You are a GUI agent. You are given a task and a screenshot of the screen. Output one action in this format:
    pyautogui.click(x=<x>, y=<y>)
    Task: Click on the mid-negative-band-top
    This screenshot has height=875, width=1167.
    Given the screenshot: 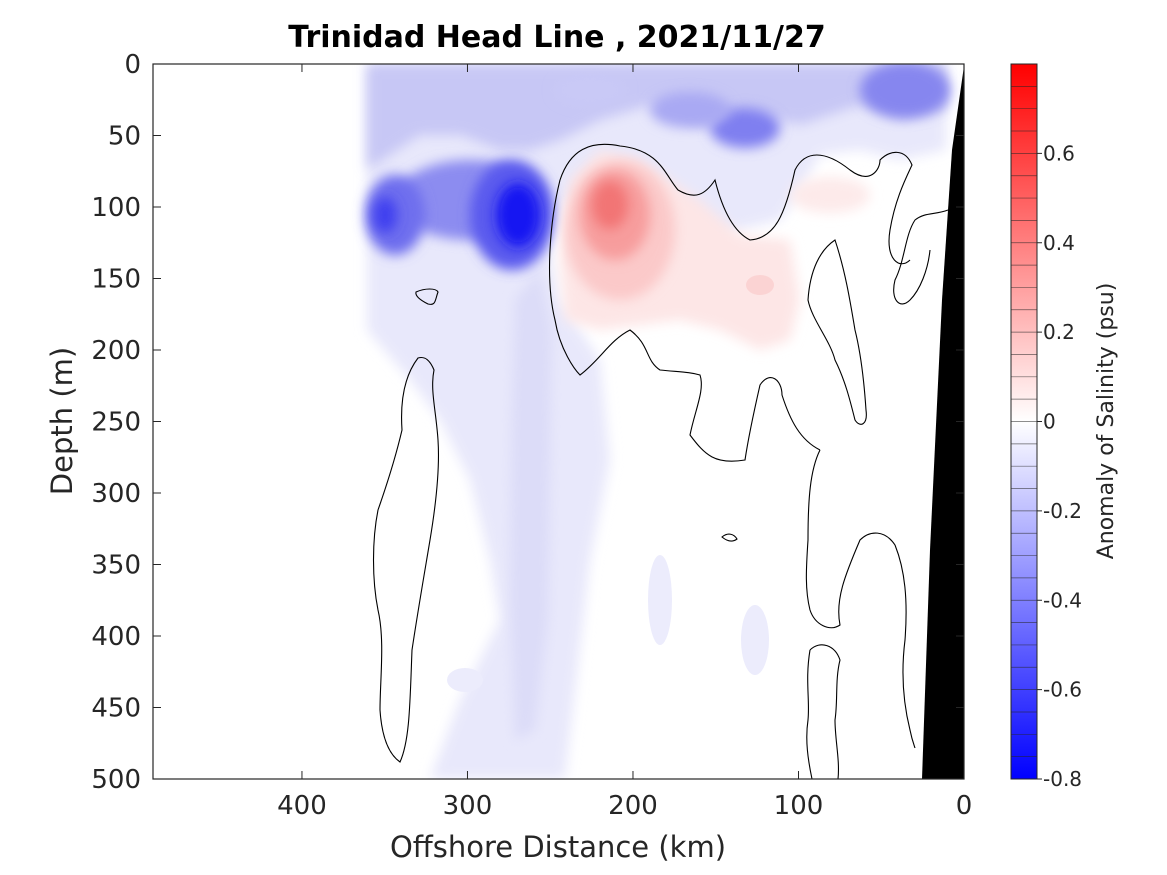 What is the action you would take?
    pyautogui.click(x=656, y=117)
    